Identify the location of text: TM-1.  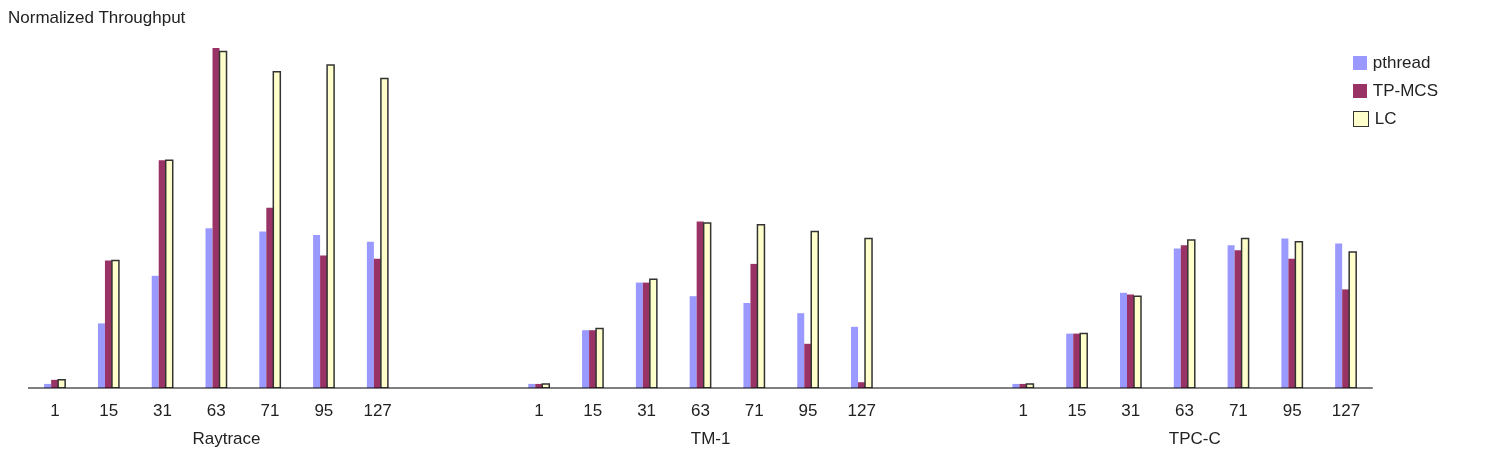
(710, 438).